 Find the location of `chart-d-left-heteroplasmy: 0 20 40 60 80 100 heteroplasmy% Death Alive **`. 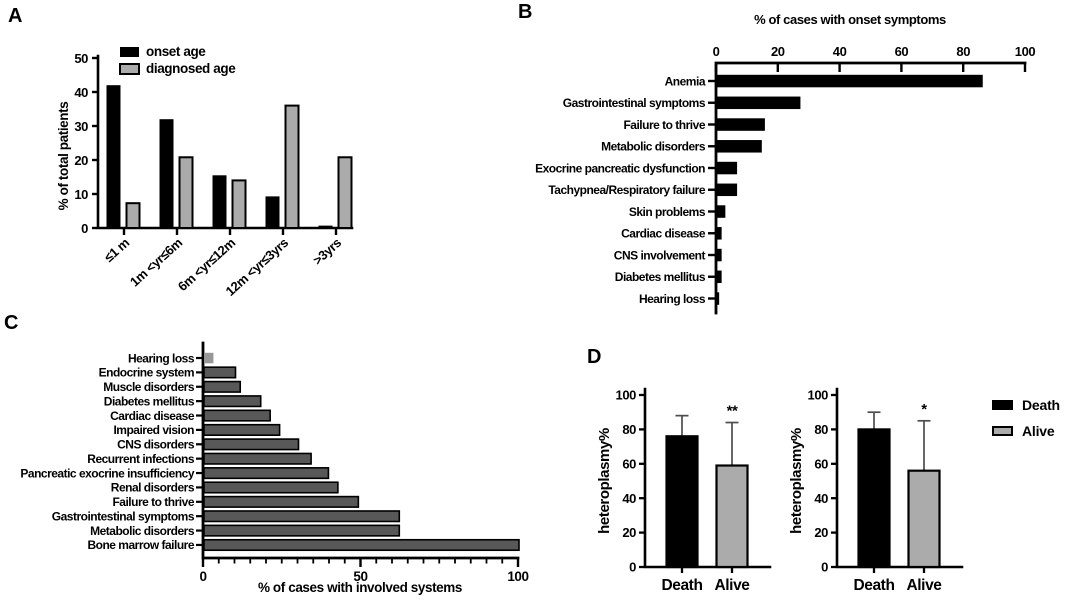

chart-d-left-heteroplasmy: 0 20 40 60 80 100 heteroplasmy% Death Alive ** is located at coordinates (689, 492).